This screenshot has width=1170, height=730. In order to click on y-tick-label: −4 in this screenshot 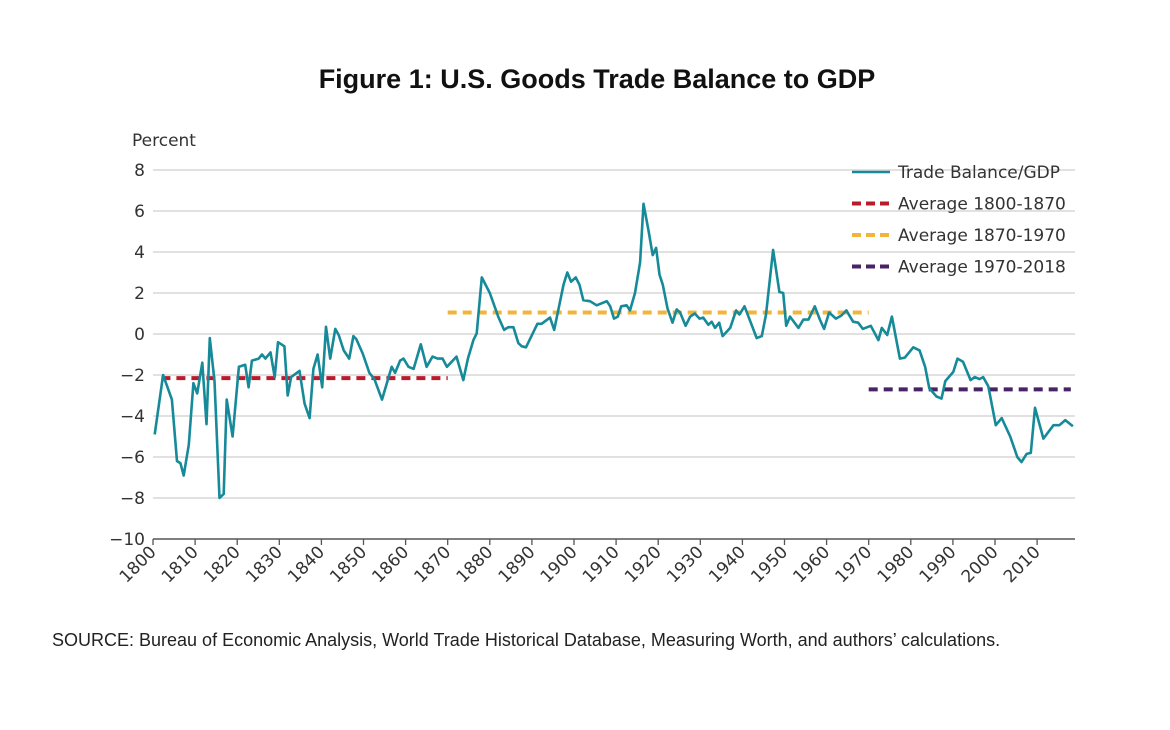, I will do `click(132, 417)`.